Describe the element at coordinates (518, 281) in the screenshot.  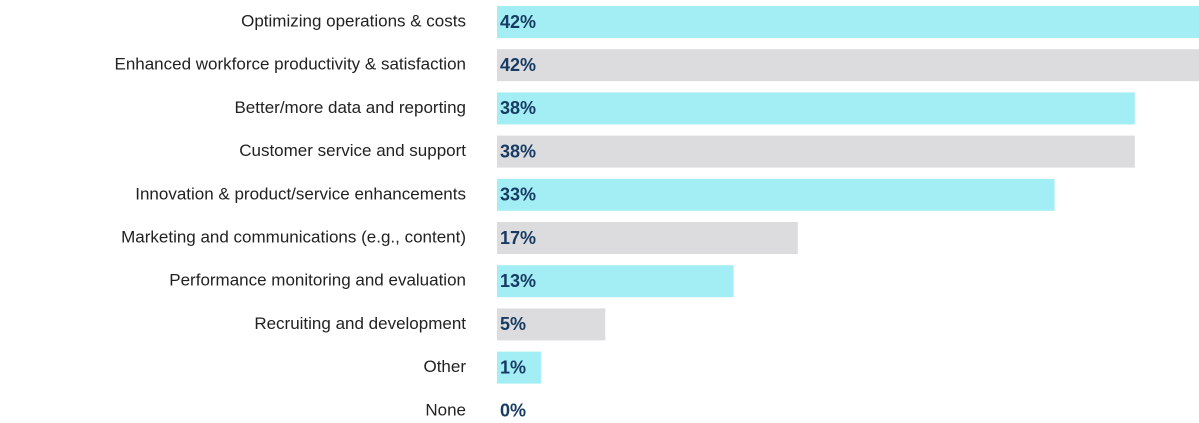
I see `value-label: 13%` at that location.